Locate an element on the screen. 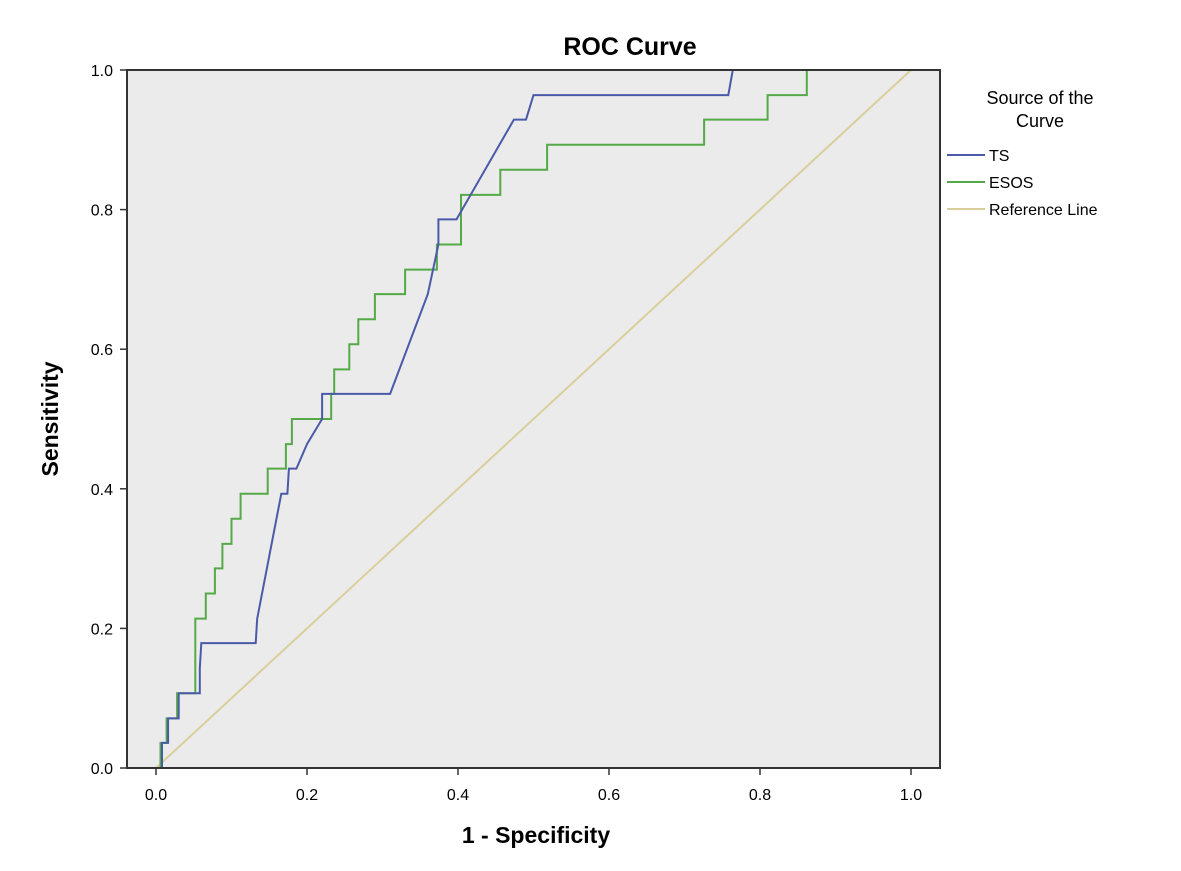 The image size is (1181, 871). legend-title-line-2: Curve is located at coordinates (1040, 121).